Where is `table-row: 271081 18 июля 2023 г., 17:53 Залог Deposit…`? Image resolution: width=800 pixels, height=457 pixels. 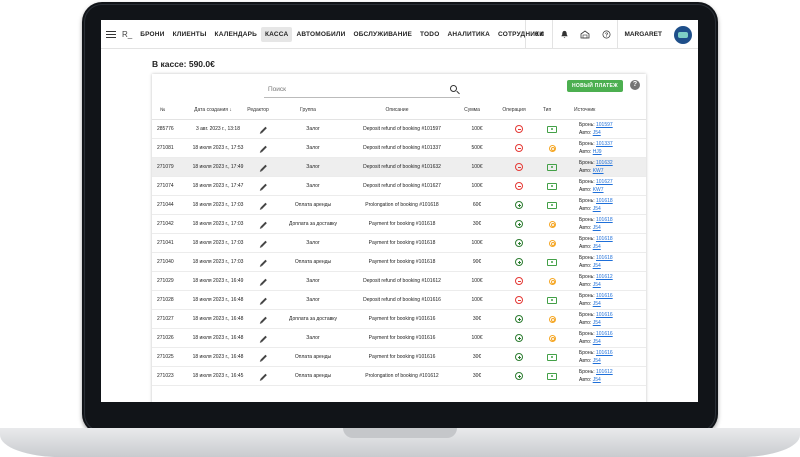 table-row: 271081 18 июля 2023 г., 17:53 Залог Deposit… is located at coordinates (399, 148).